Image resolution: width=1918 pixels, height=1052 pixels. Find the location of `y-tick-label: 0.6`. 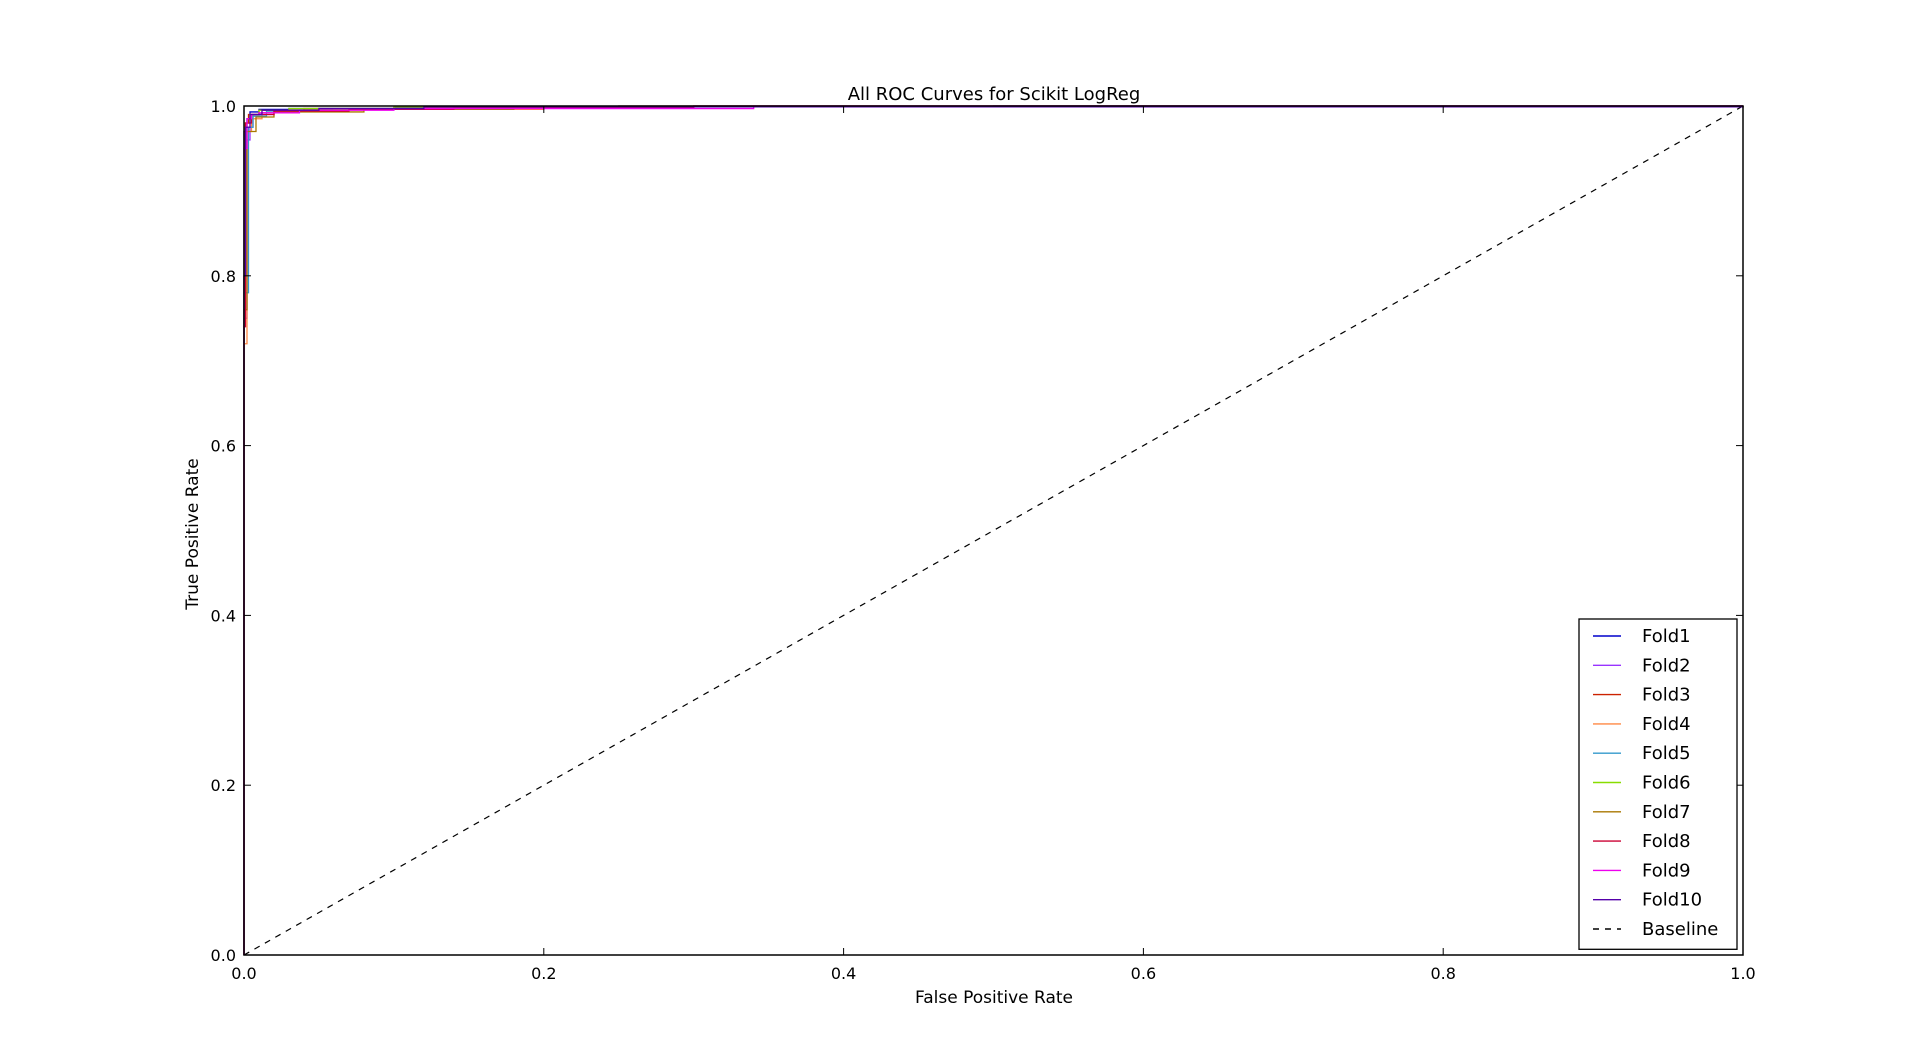

y-tick-label: 0.6 is located at coordinates (223, 446).